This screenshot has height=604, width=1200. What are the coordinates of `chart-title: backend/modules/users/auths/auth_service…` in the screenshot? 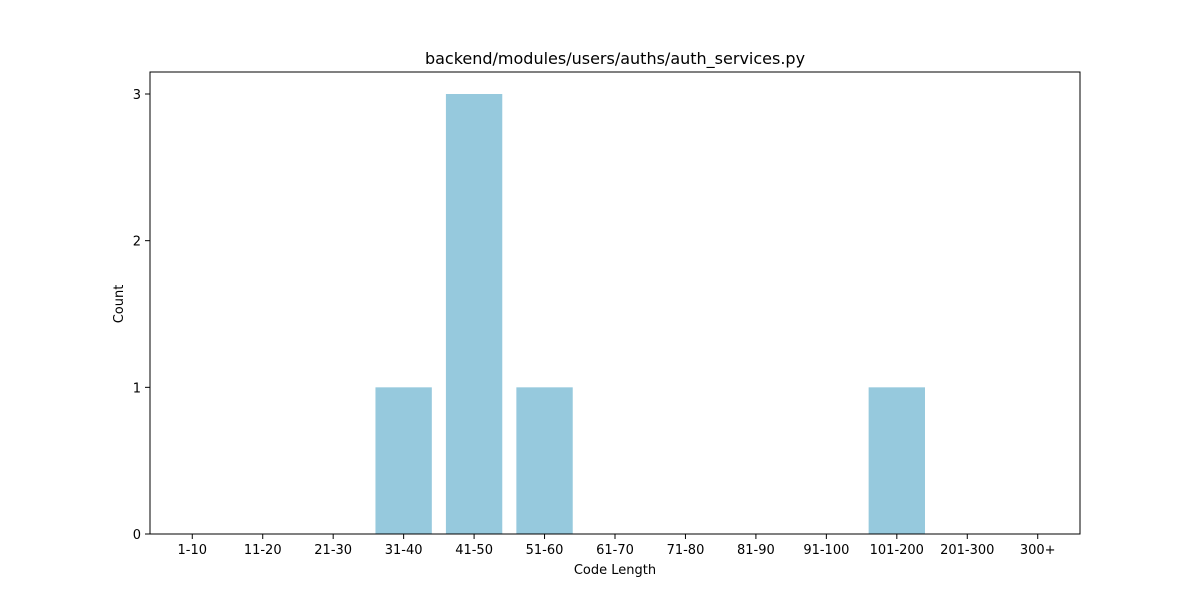 It's located at (615, 59).